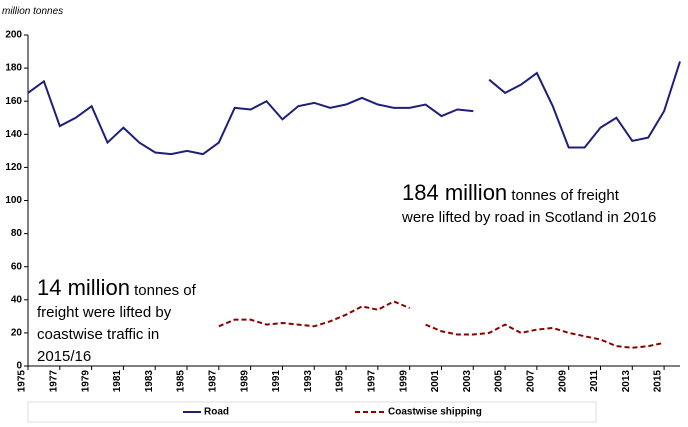 This screenshot has height=427, width=688. I want to click on x-tick-label: 1977, so click(53, 381).